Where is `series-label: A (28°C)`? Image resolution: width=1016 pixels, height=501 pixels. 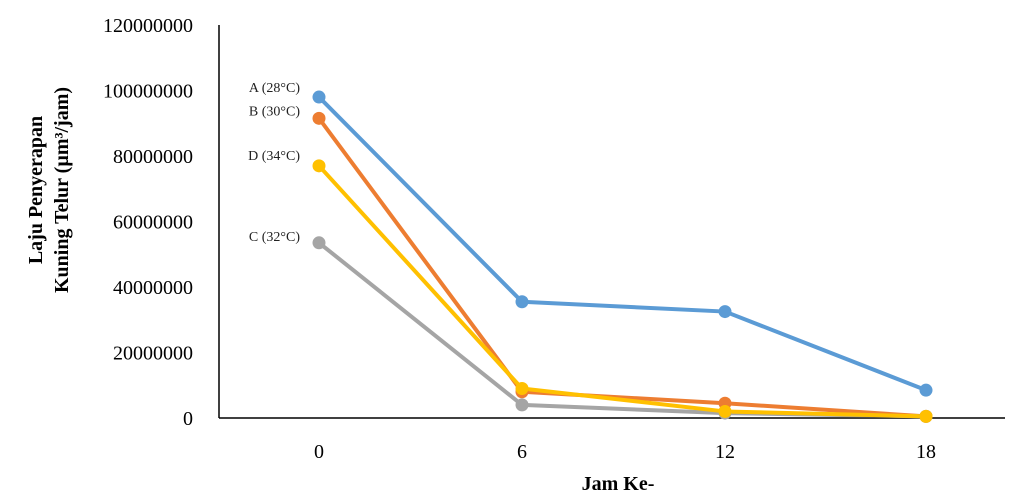 series-label: A (28°C) is located at coordinates (274, 88).